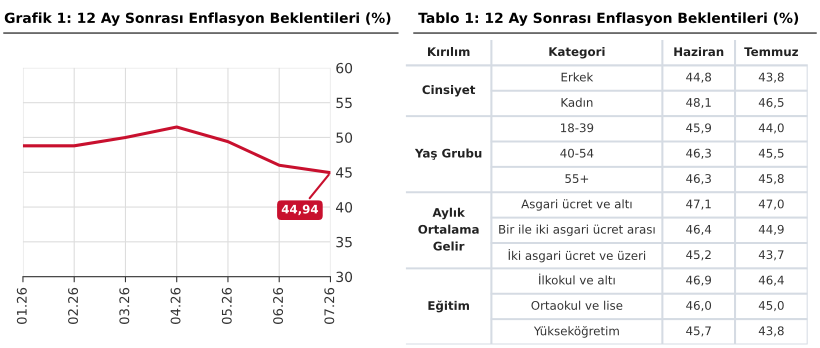  Describe the element at coordinates (699, 51) in the screenshot. I see `x-tick-label: Haziran` at that location.